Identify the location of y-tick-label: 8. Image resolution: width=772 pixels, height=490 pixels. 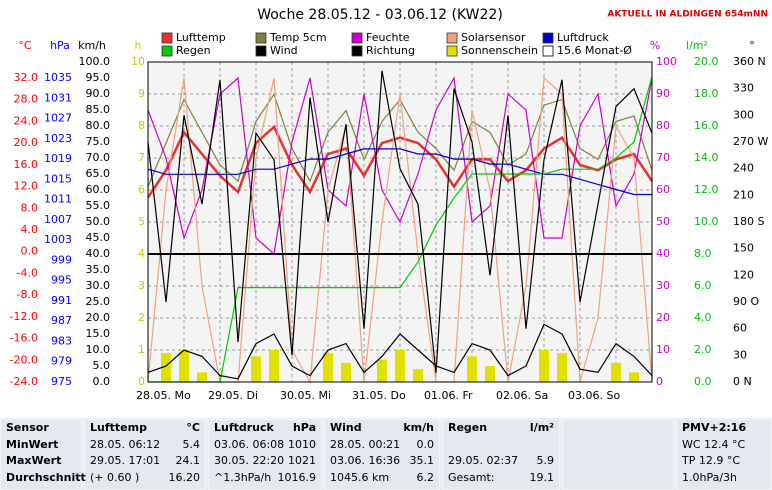
(141, 125).